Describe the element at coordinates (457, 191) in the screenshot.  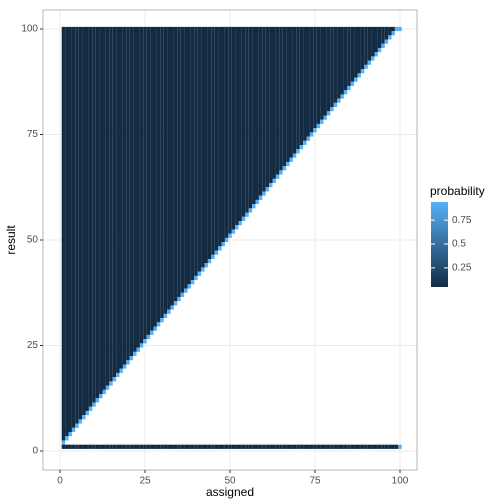
I see `legend-title: probability` at that location.